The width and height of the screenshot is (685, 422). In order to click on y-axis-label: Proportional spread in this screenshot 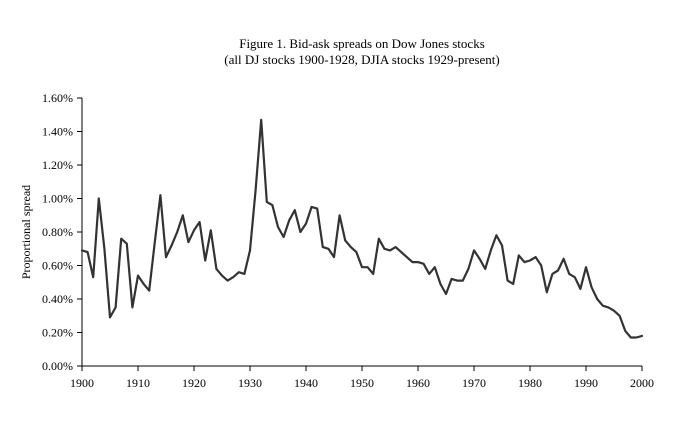, I will do `click(26, 232)`.